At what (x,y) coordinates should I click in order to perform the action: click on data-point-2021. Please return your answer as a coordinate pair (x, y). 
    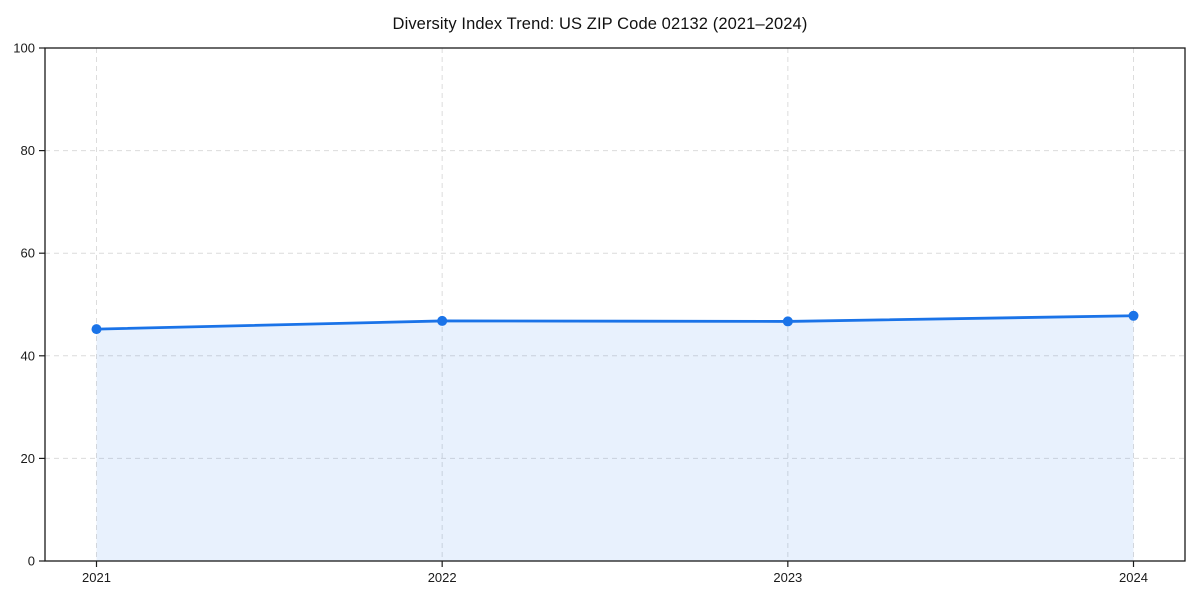
    Looking at the image, I should click on (96, 329).